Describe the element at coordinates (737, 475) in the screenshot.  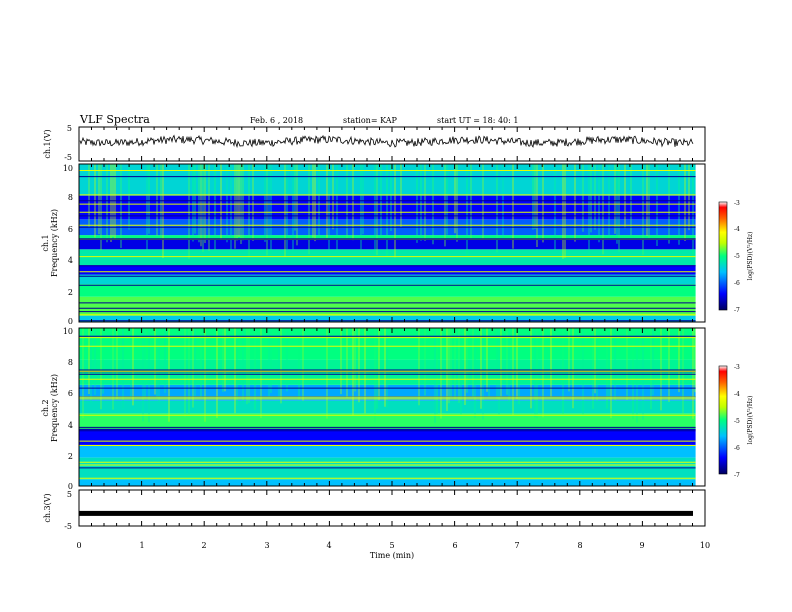
I see `ch2-cb-tick-m7: -7` at that location.